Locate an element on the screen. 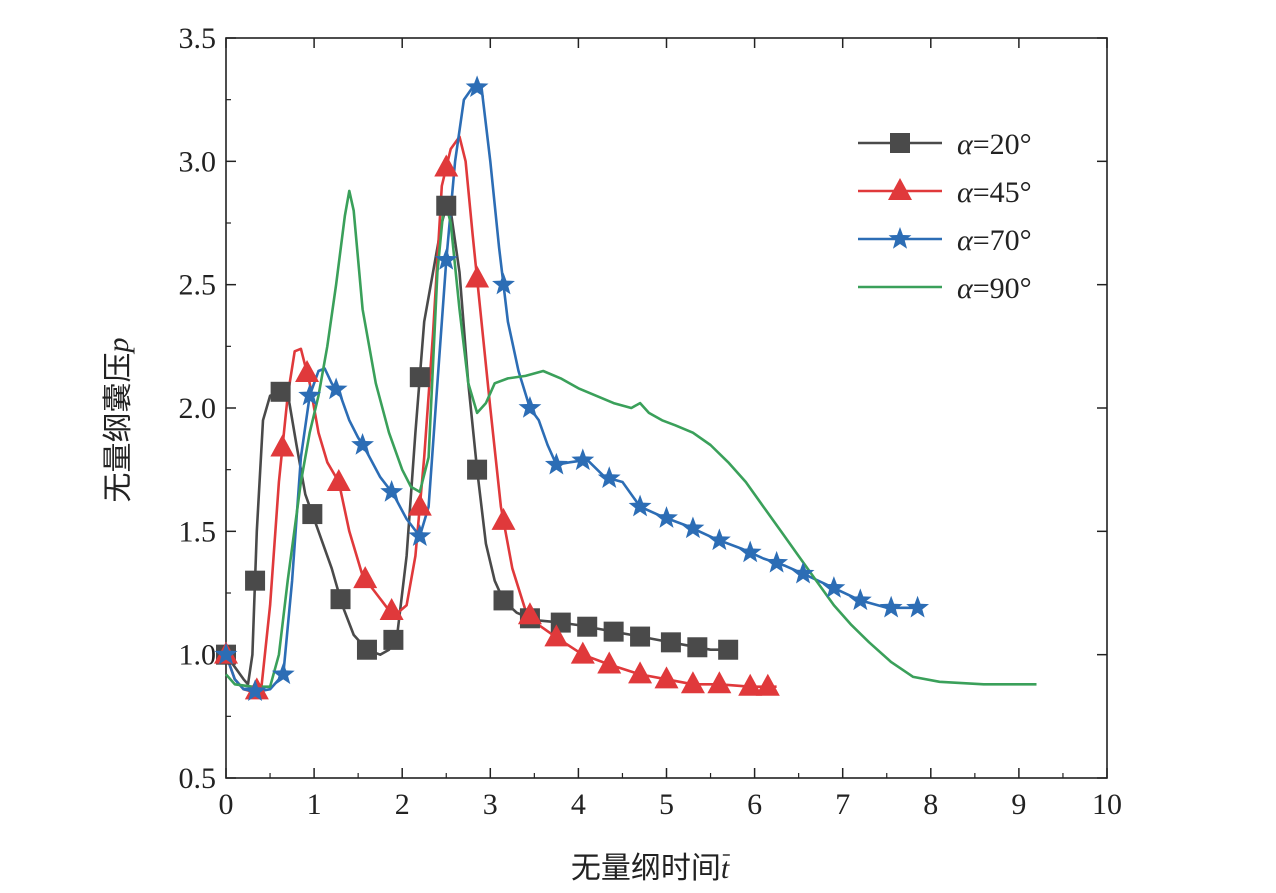  legend-label-alpha-90: α=90° is located at coordinates (994, 288).